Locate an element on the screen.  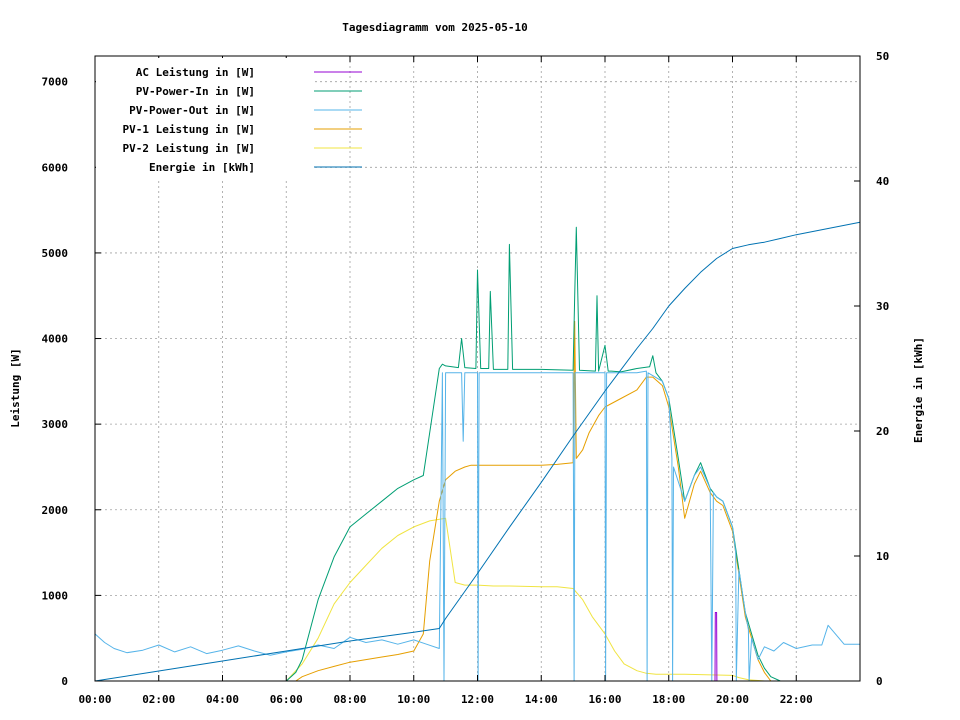
y-tick-label: 1000 is located at coordinates (55, 595).